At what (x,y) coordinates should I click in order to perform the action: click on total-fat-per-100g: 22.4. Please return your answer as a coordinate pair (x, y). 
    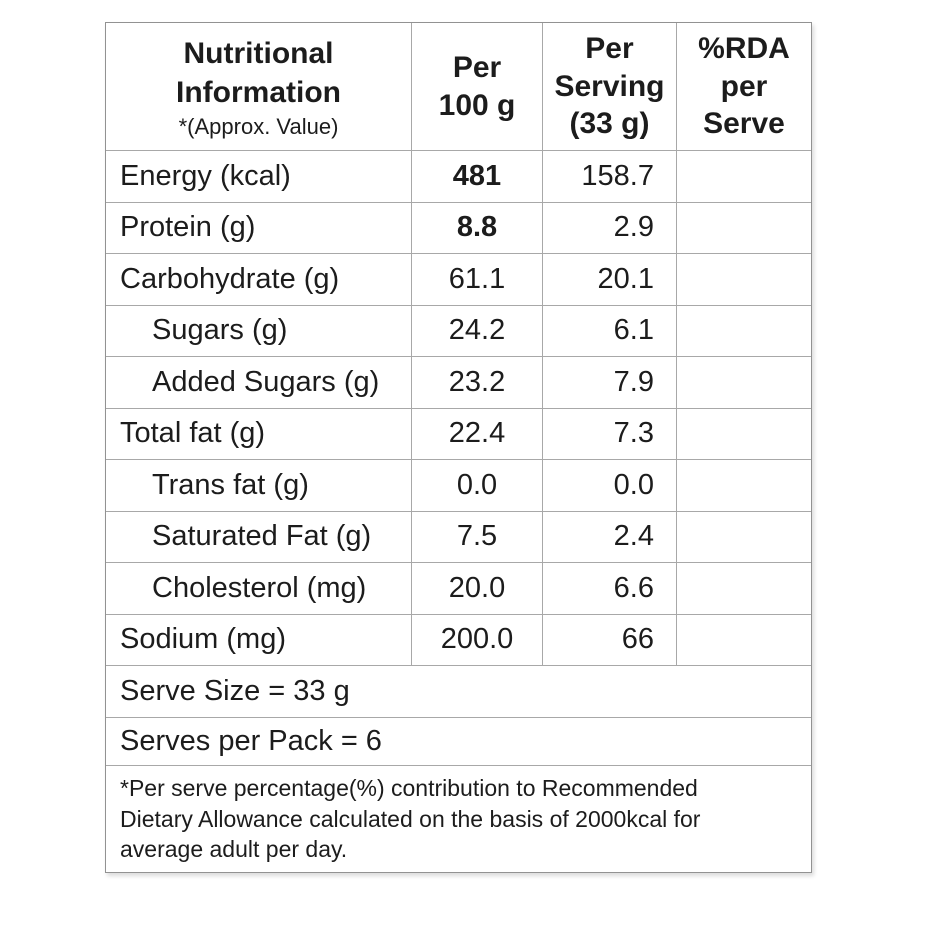
    Looking at the image, I should click on (477, 434).